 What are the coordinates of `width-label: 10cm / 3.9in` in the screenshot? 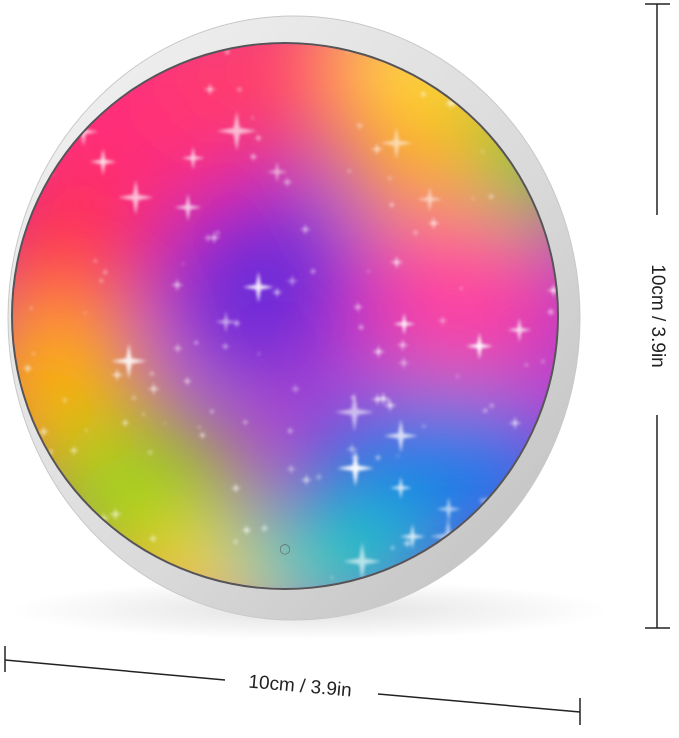 It's located at (300, 687).